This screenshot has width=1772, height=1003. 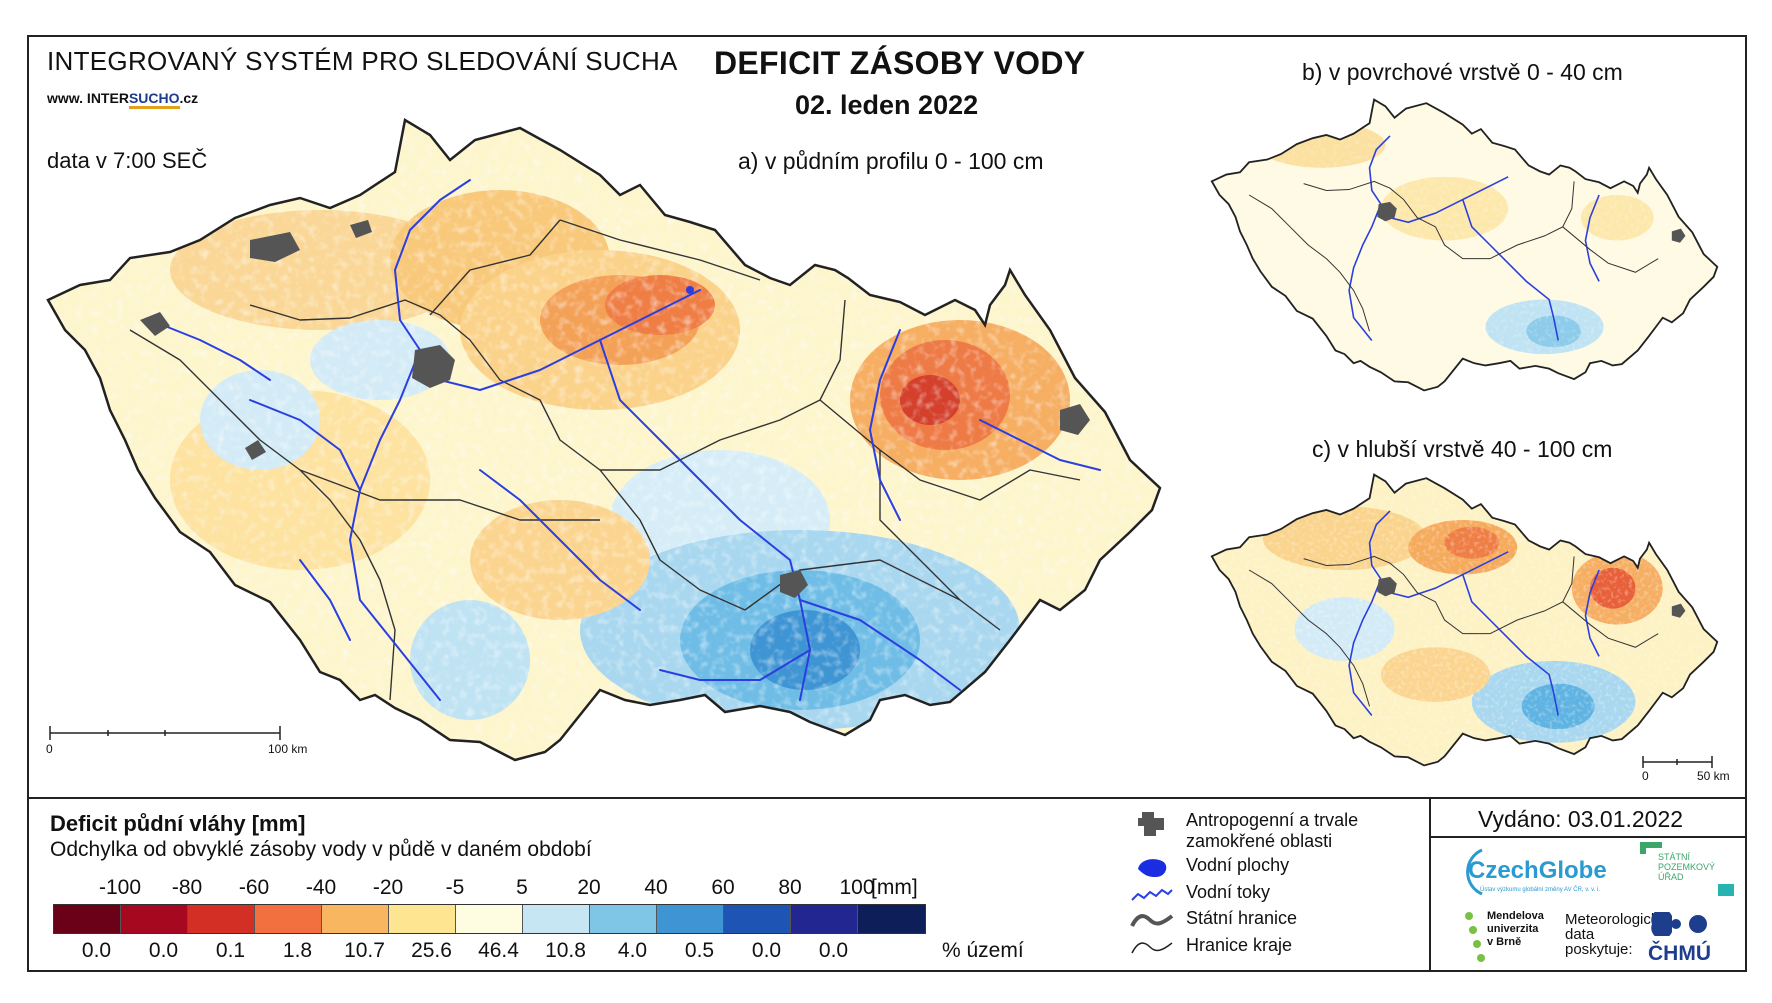 I want to click on legend-tick-label: 40, so click(x=656, y=887).